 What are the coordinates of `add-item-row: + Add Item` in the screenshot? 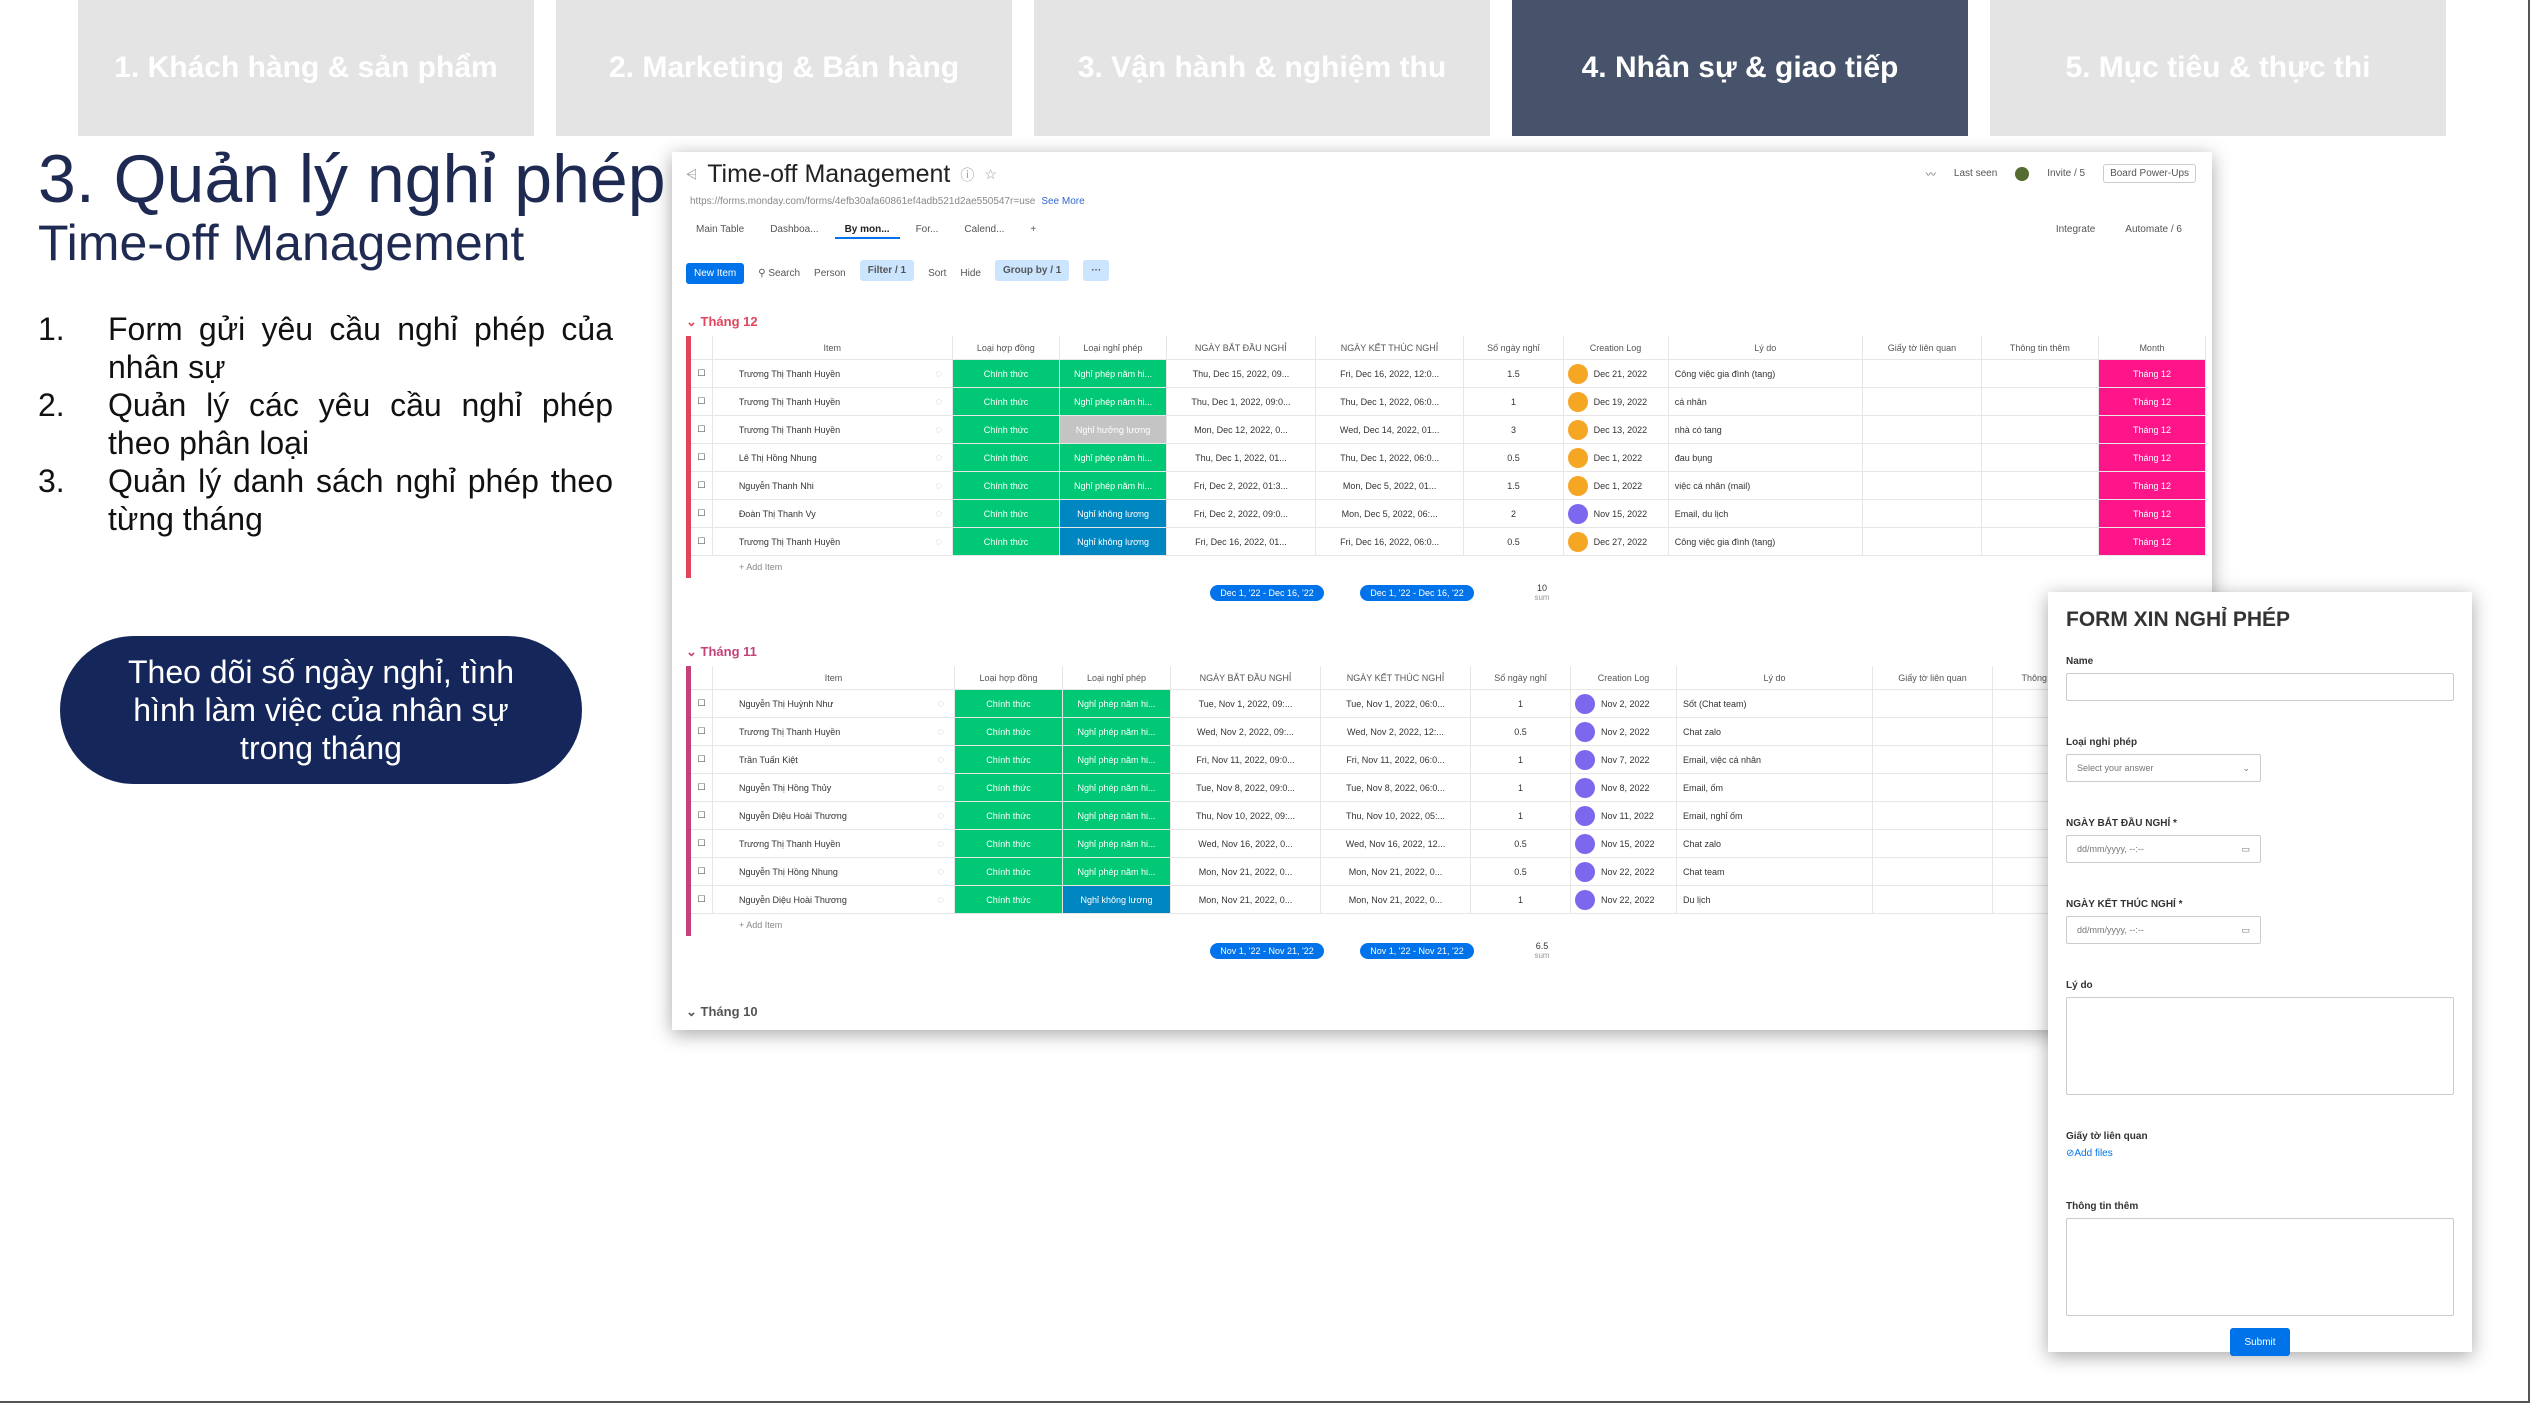 It's located at (761, 567).